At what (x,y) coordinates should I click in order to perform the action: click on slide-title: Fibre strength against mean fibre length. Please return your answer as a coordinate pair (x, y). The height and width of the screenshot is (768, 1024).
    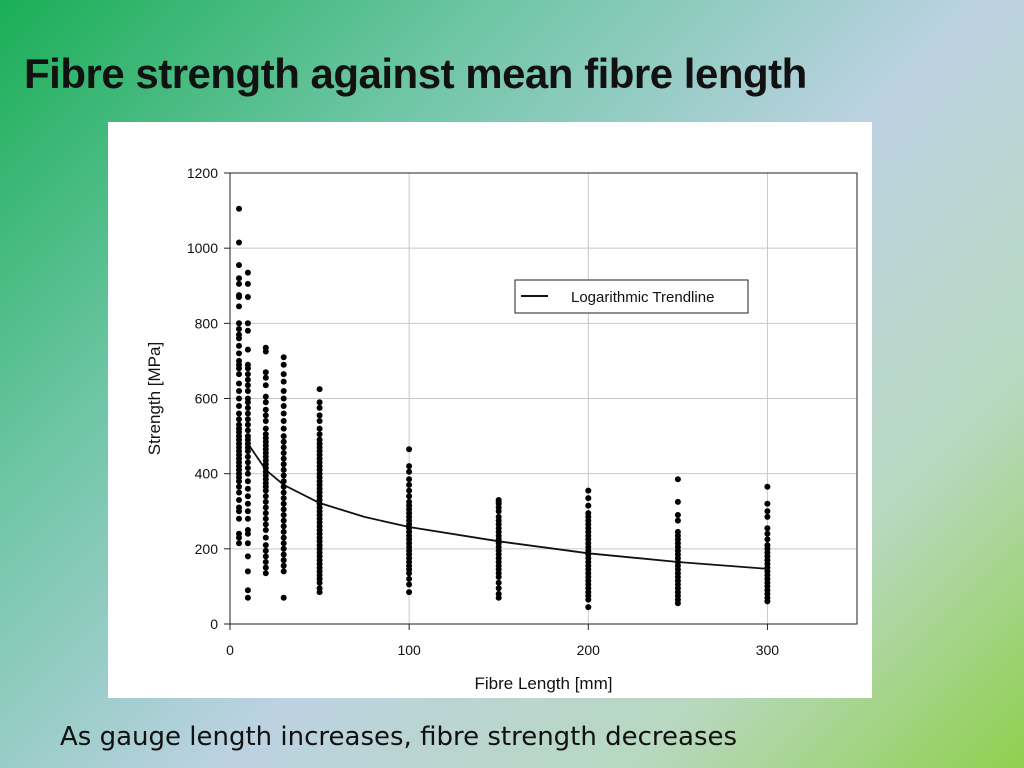
    Looking at the image, I should click on (415, 73).